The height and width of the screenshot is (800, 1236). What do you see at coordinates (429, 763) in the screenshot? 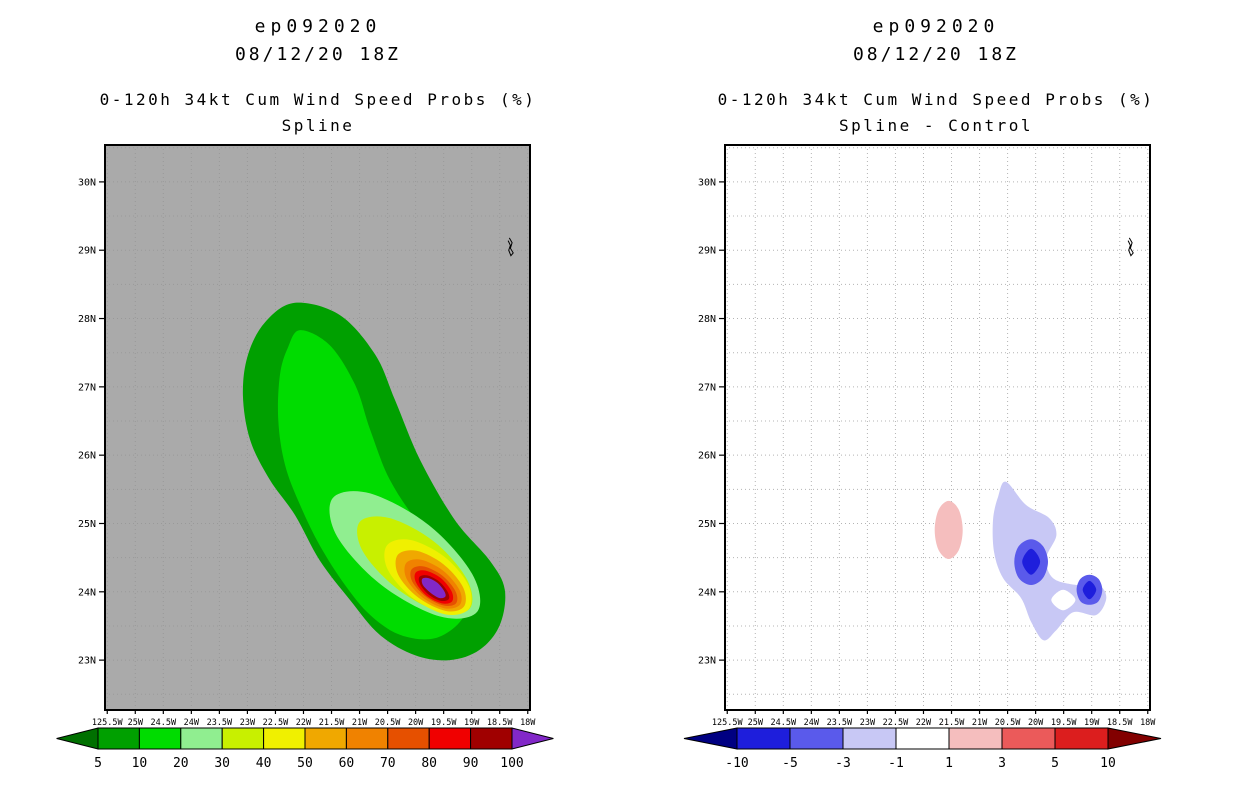
I see `svg-text: 80` at bounding box center [429, 763].